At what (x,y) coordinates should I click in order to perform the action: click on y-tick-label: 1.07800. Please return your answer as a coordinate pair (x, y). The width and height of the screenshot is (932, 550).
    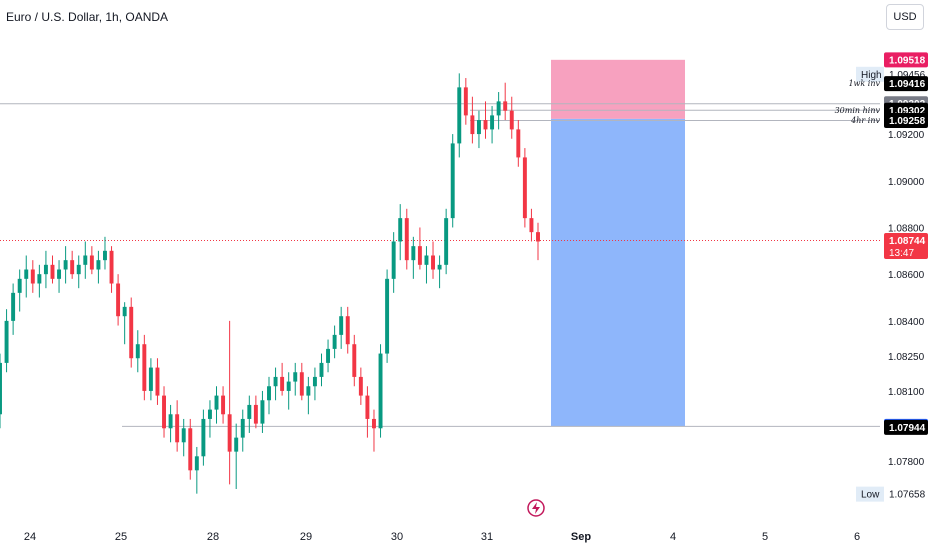
    Looking at the image, I should click on (906, 462).